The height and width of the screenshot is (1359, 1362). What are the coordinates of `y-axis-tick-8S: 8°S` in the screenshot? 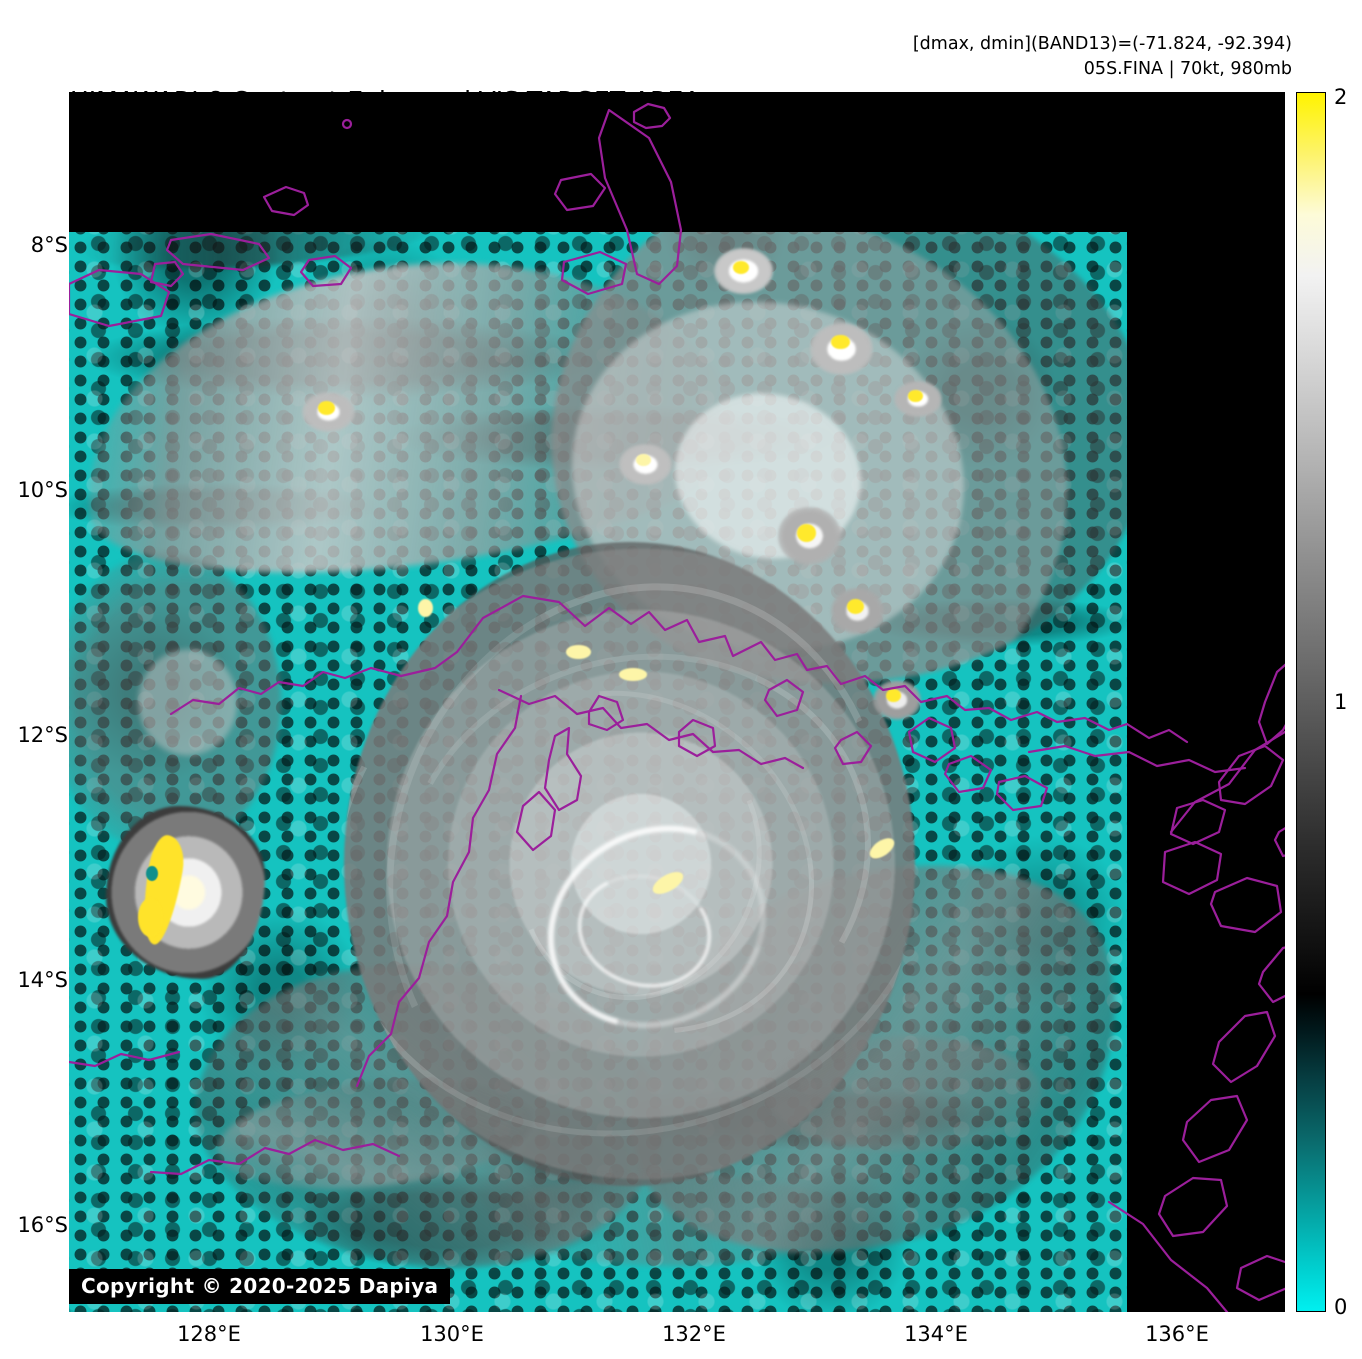 It's located at (49, 245).